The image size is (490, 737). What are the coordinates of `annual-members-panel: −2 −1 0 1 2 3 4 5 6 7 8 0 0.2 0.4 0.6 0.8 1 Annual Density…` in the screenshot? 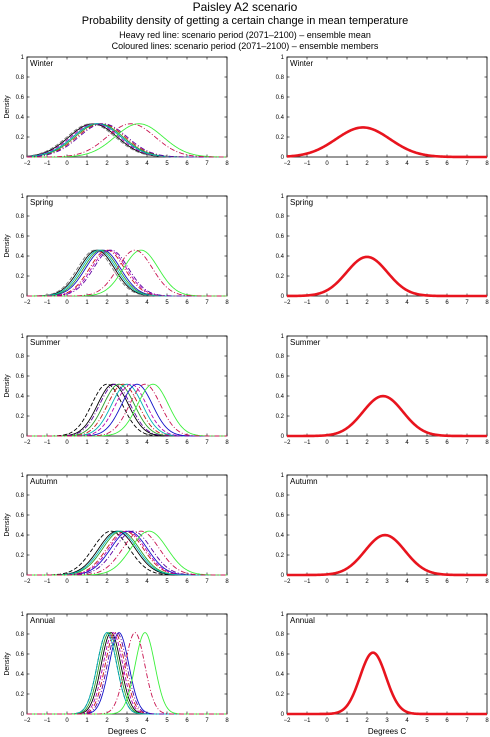 It's located at (116, 674).